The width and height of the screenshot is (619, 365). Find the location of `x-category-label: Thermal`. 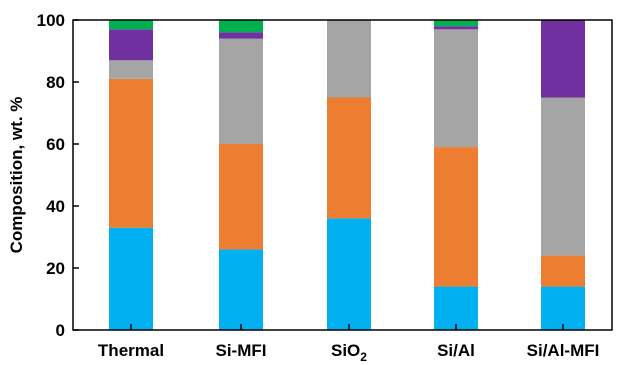

x-category-label: Thermal is located at coordinates (131, 350).